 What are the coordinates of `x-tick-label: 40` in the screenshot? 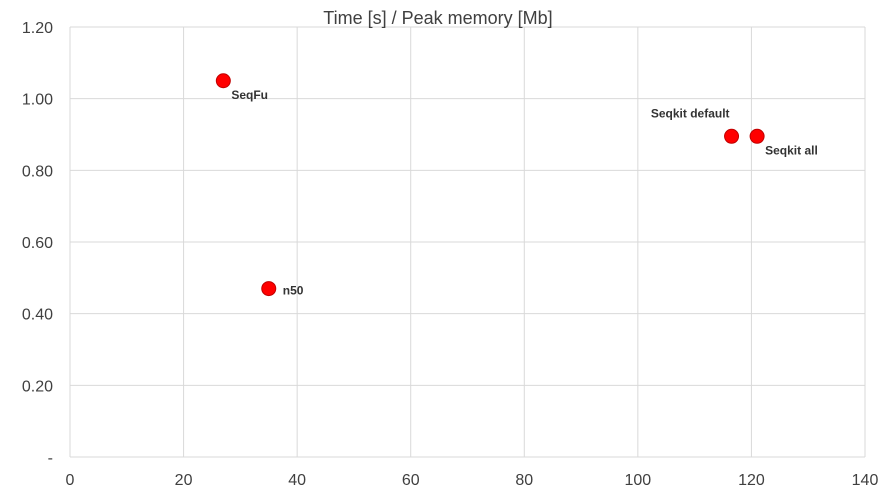 It's located at (297, 480).